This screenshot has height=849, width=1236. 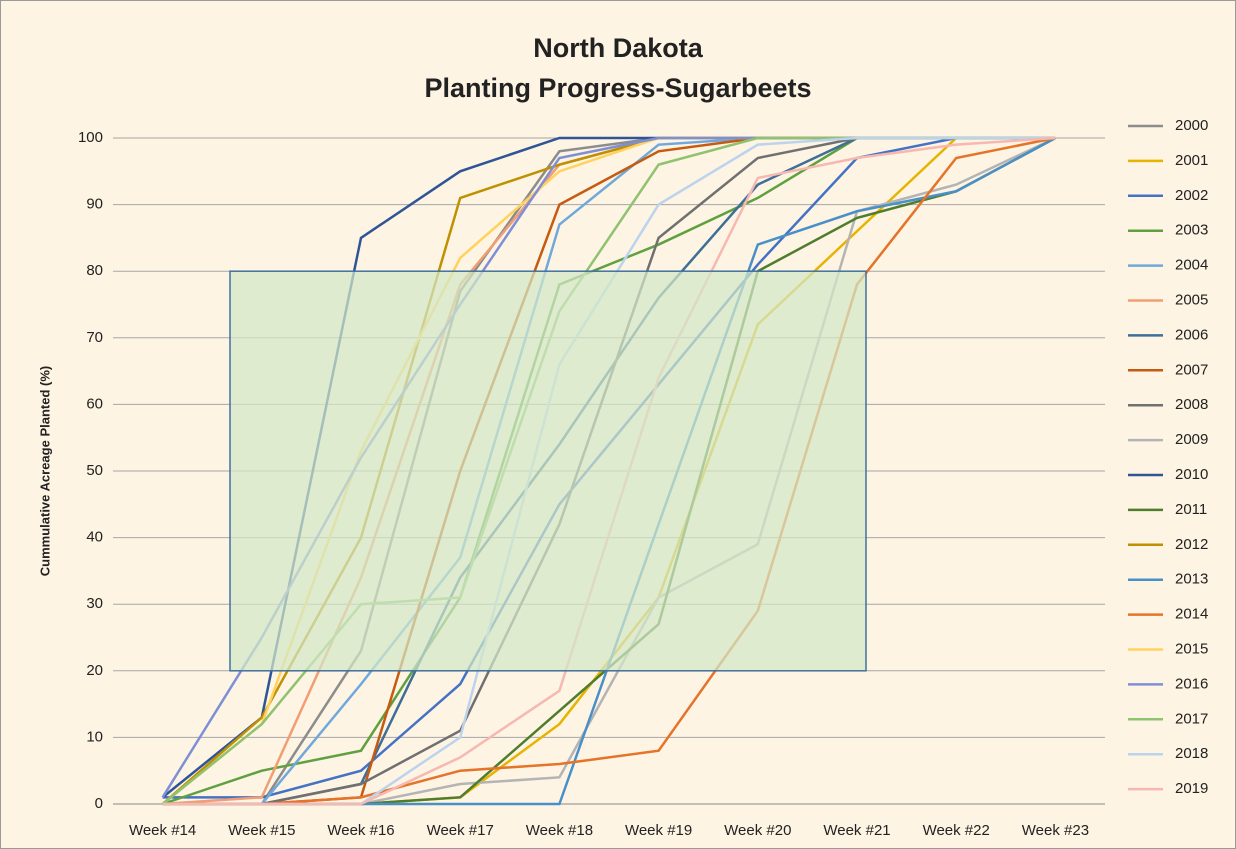 What do you see at coordinates (617, 88) in the screenshot?
I see `chart-subtitle: Planting Progress-Sugarbeets` at bounding box center [617, 88].